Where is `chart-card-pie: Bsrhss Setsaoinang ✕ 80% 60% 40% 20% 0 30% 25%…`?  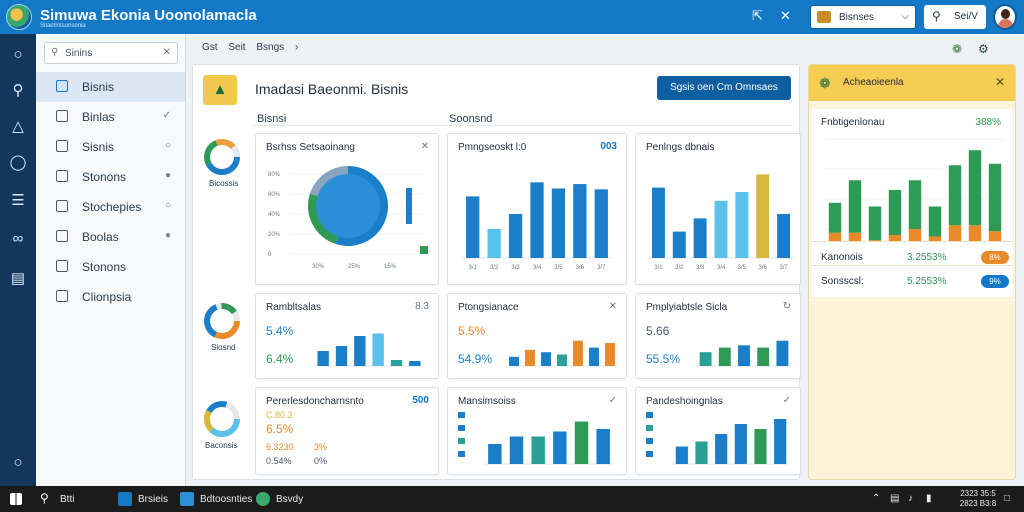
chart-card-pie: Bsrhss Setsaoinang ✕ 80% 60% 40% 20% 0 30% 25%… is located at coordinates (347, 209).